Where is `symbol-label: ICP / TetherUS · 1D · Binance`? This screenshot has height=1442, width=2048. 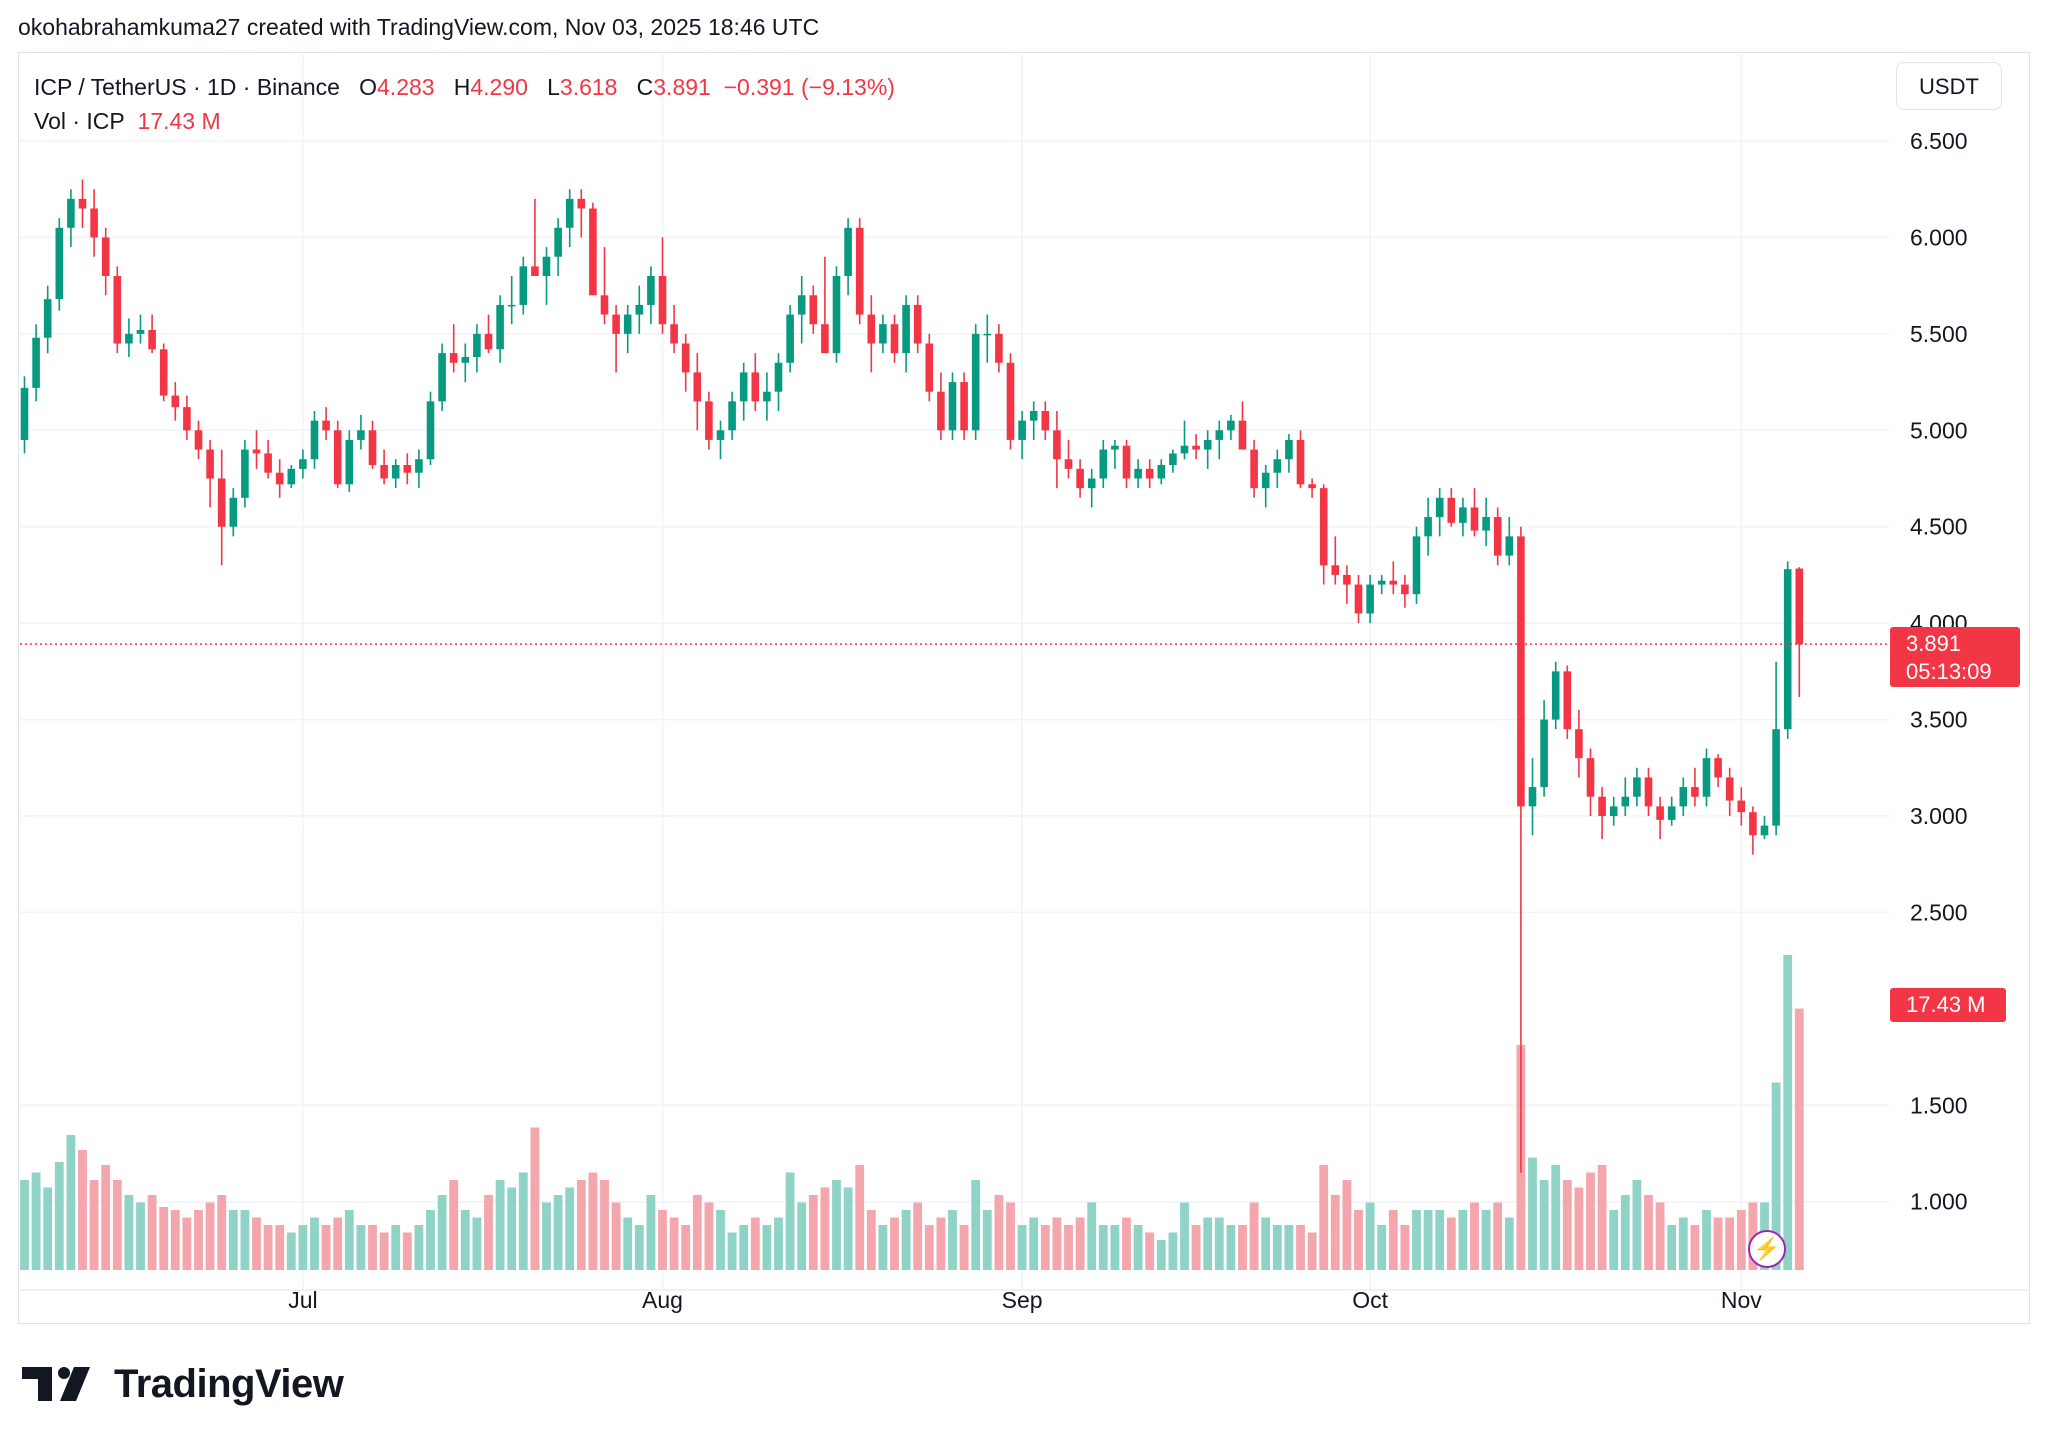
symbol-label: ICP / TetherUS · 1D · Binance is located at coordinates (187, 87).